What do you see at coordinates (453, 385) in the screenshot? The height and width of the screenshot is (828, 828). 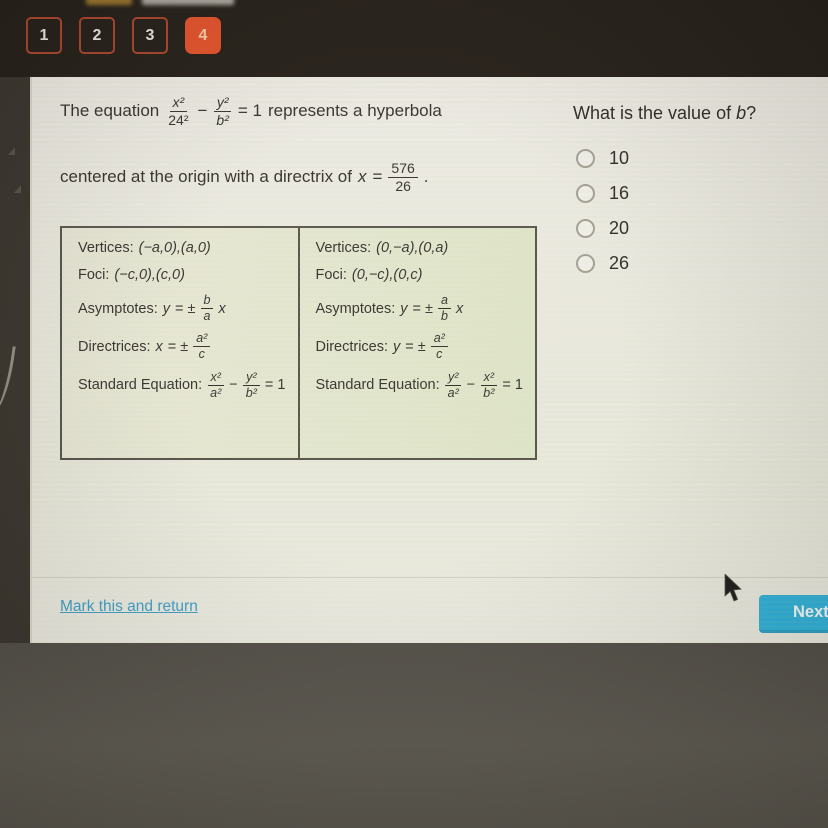 I see `fraction-y2-over-a2: y² a²` at bounding box center [453, 385].